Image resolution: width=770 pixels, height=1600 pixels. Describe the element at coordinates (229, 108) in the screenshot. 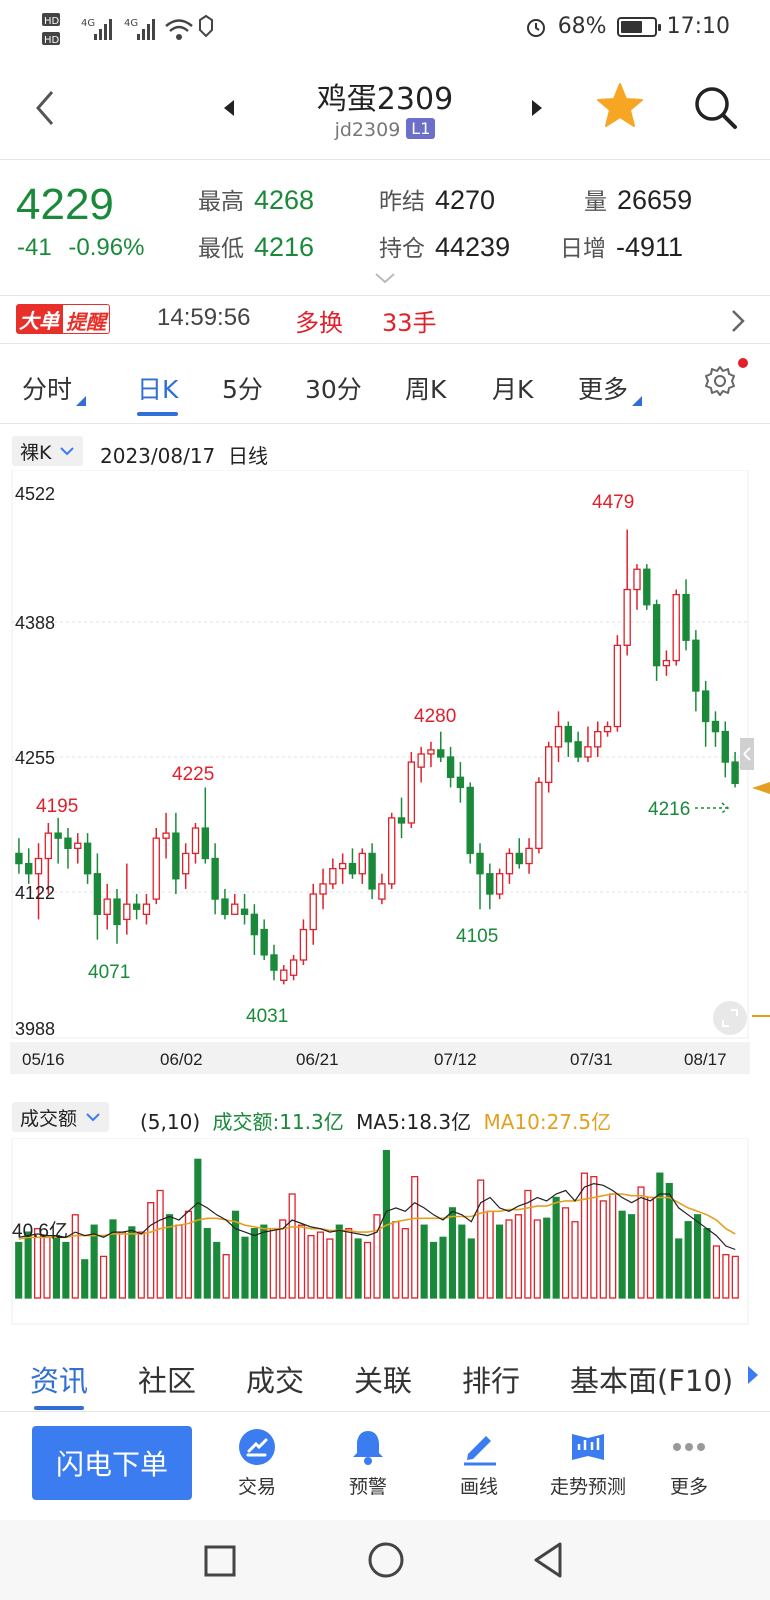

I see `prev-contract-icon` at that location.